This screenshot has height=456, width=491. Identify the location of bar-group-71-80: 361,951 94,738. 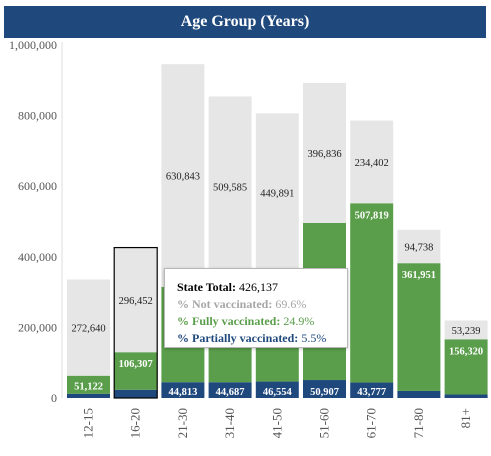
(419, 313).